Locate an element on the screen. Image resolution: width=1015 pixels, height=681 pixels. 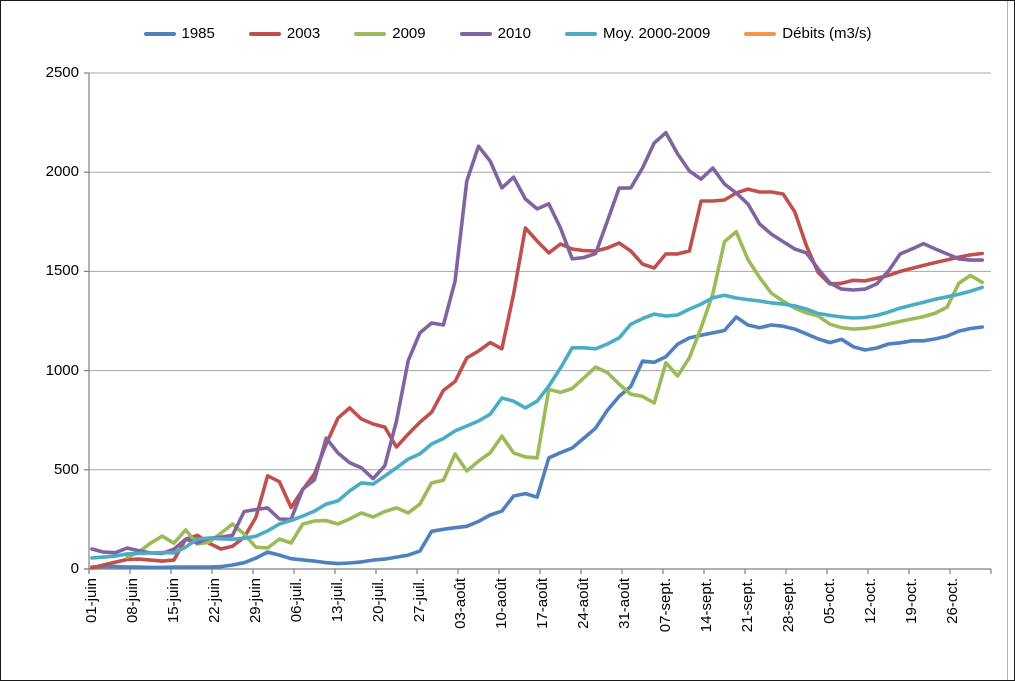
x-axis-tick-label: 29-juin is located at coordinates (255, 601).